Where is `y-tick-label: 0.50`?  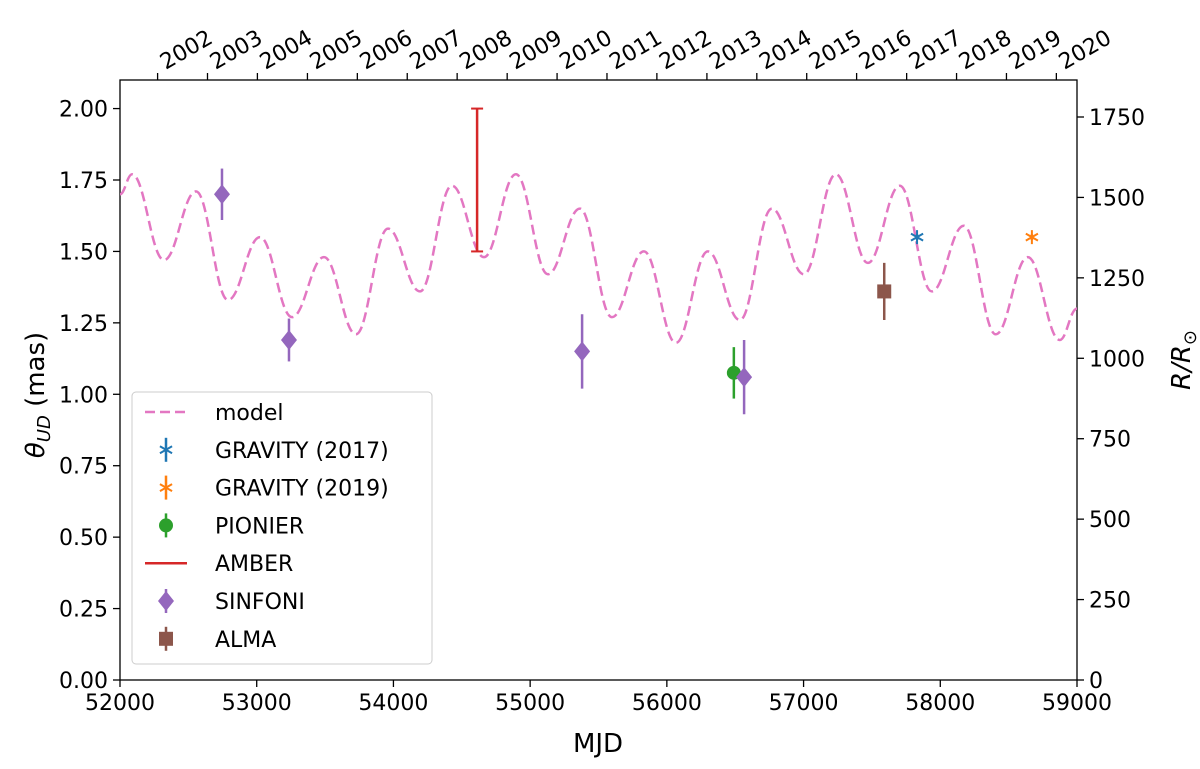
y-tick-label: 0.50 is located at coordinates (83, 538).